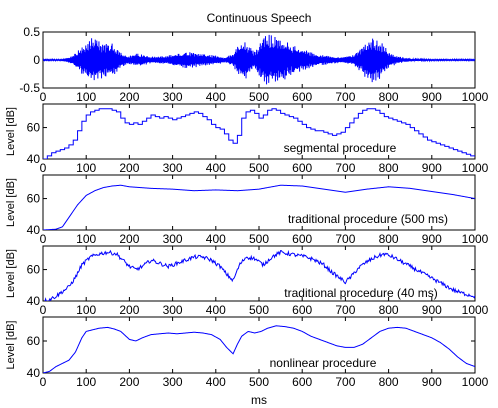 The width and height of the screenshot is (498, 408). What do you see at coordinates (323, 363) in the screenshot?
I see `panel-annotation: nonlinear procedure` at bounding box center [323, 363].